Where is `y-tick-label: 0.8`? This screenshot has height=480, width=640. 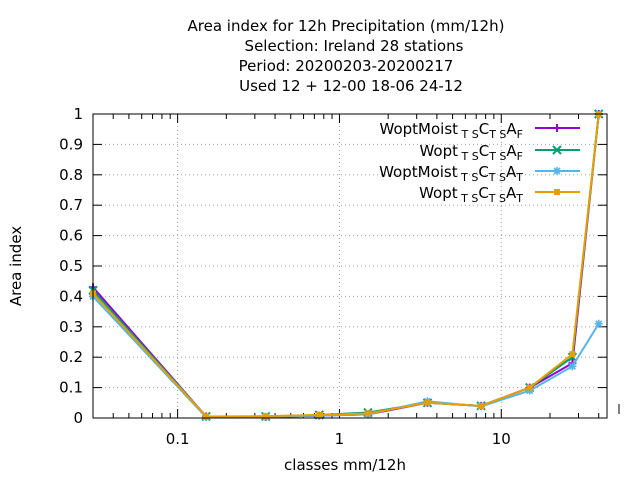
y-tick-label: 0.8 is located at coordinates (71, 175).